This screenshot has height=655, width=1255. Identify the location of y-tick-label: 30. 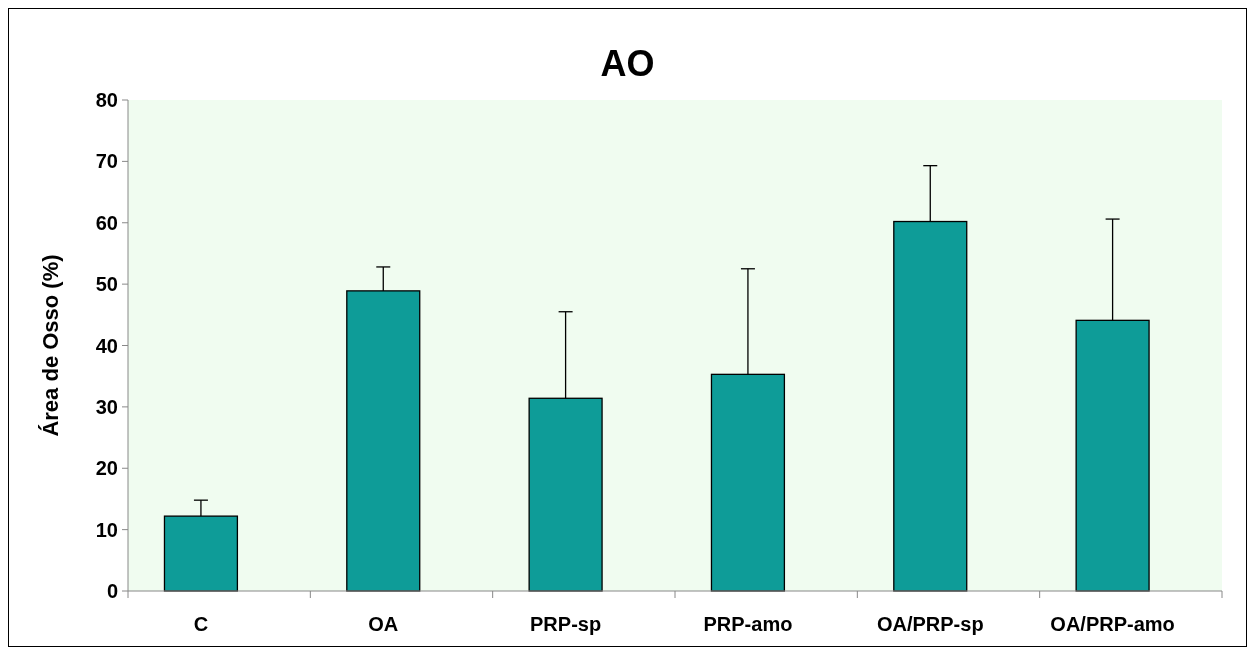
(106, 406).